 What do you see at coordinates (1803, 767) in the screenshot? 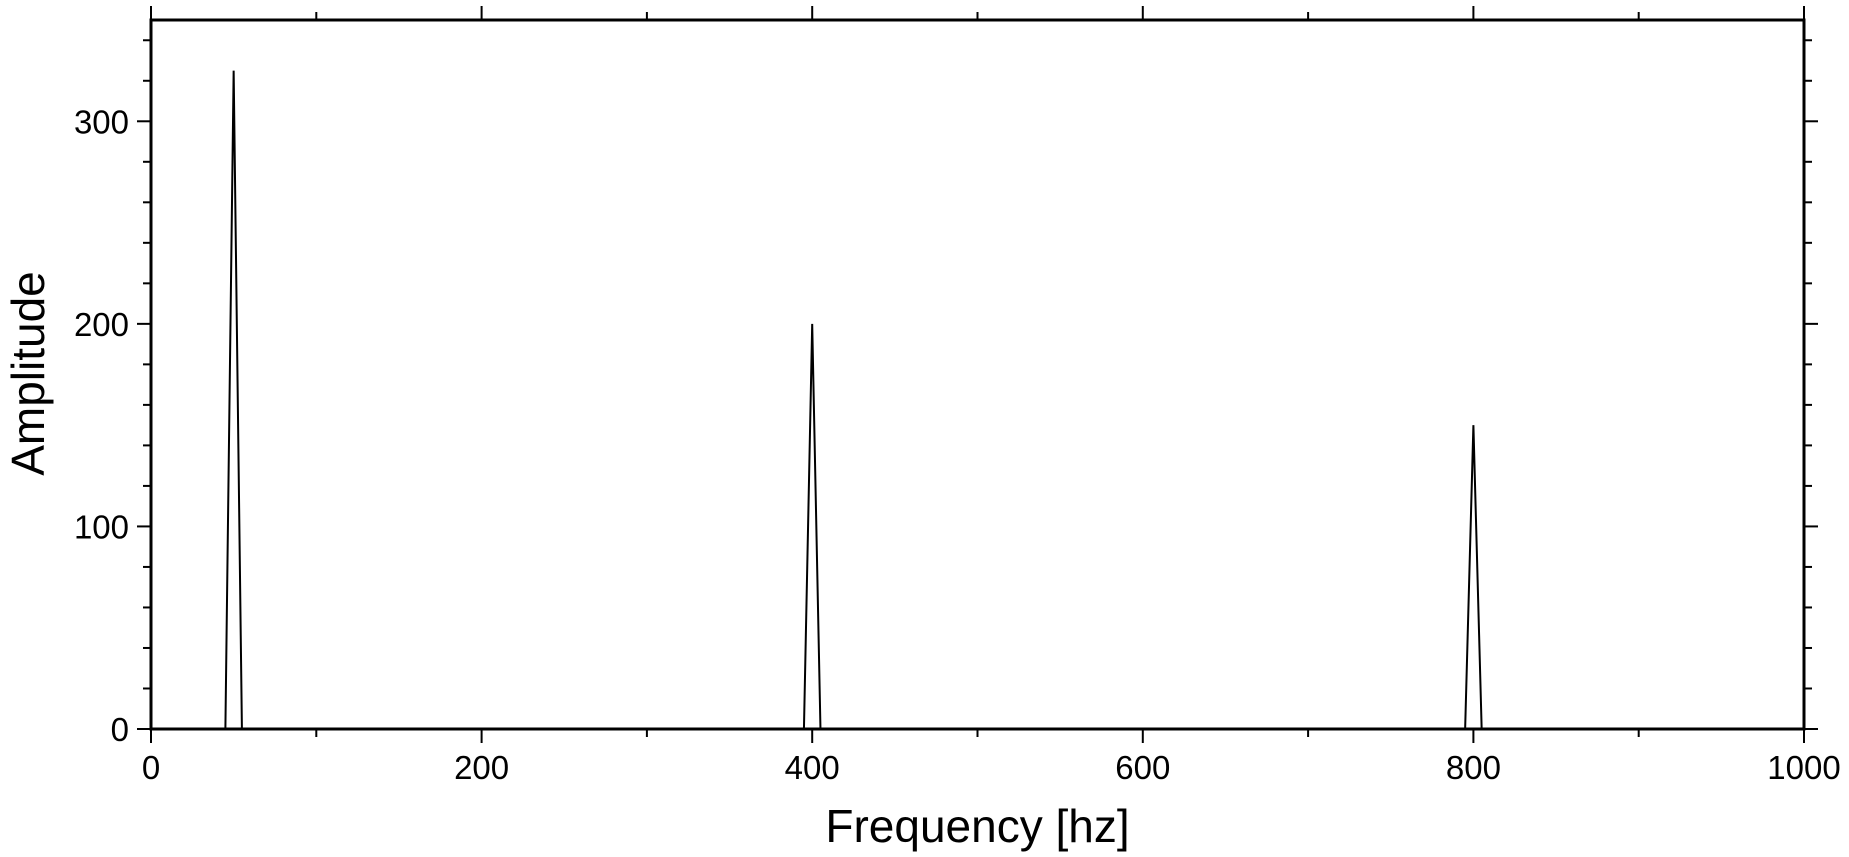
I see `x-tick-label: 1000` at bounding box center [1803, 767].